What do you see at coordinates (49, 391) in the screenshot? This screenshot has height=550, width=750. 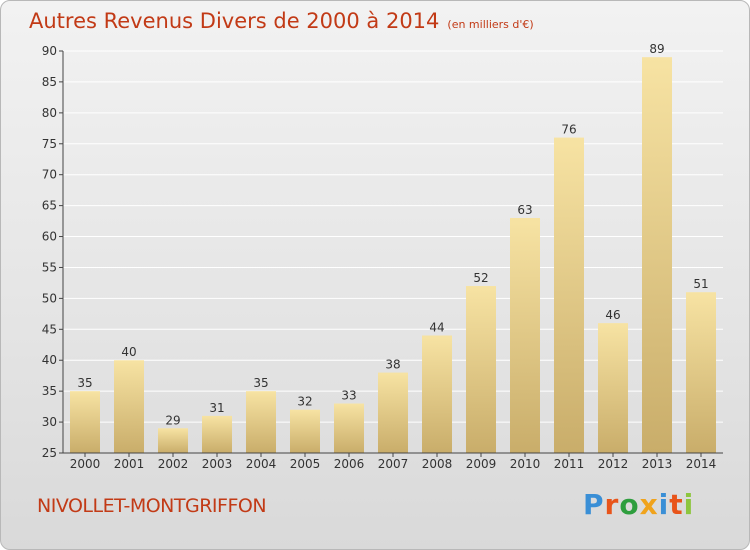 I see `y-tick-label: 35` at bounding box center [49, 391].